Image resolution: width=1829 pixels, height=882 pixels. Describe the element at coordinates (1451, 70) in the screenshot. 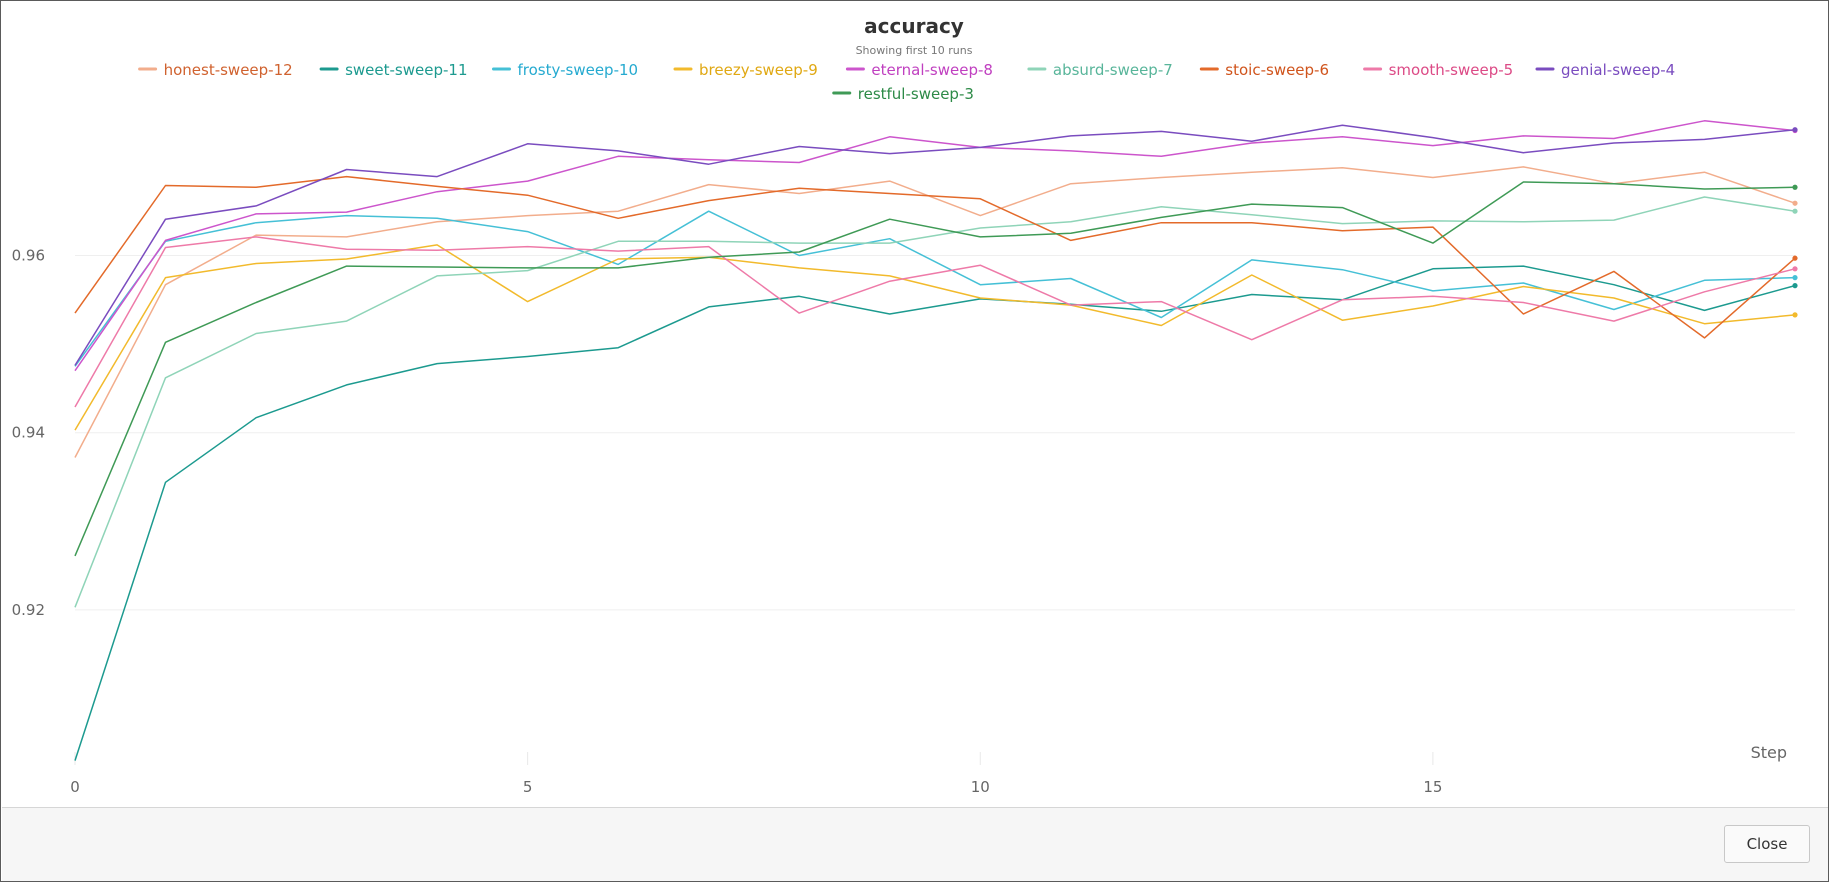

I see `legend-item-smooth-sweep-5: smooth-sweep-5` at that location.